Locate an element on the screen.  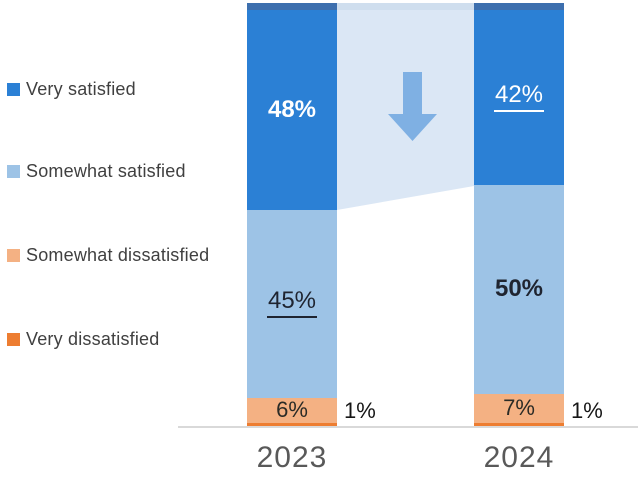
legend-swatch-very-satisfied is located at coordinates (13, 89).